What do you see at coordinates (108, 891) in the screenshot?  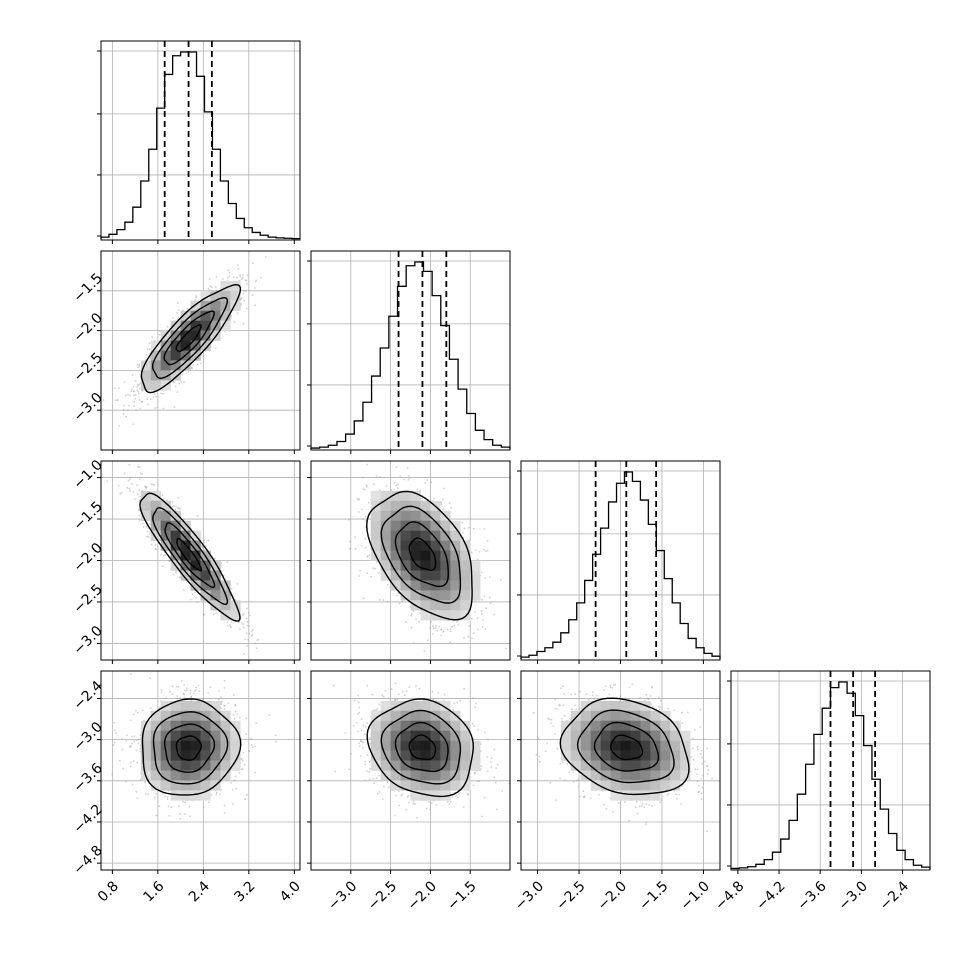 I see `x-tick-label: 0.8` at bounding box center [108, 891].